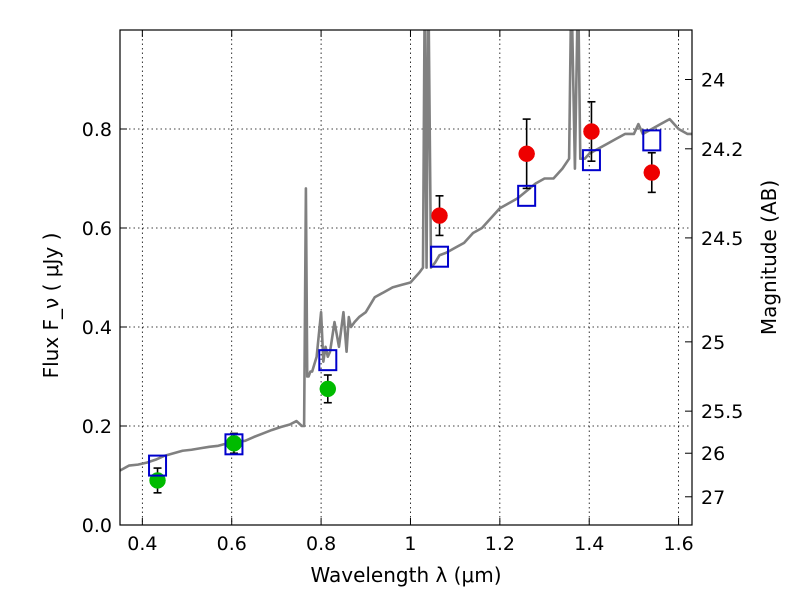 This screenshot has height=600, width=800. Describe the element at coordinates (97, 328) in the screenshot. I see `y-tick-label-2: 0.4` at that location.